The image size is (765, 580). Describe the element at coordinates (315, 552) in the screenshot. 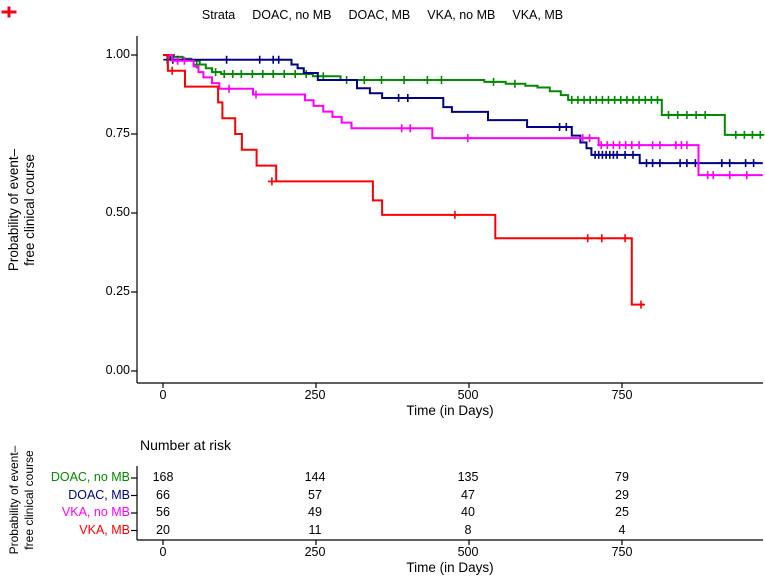

I see `risk-x-tick-label: 250` at that location.